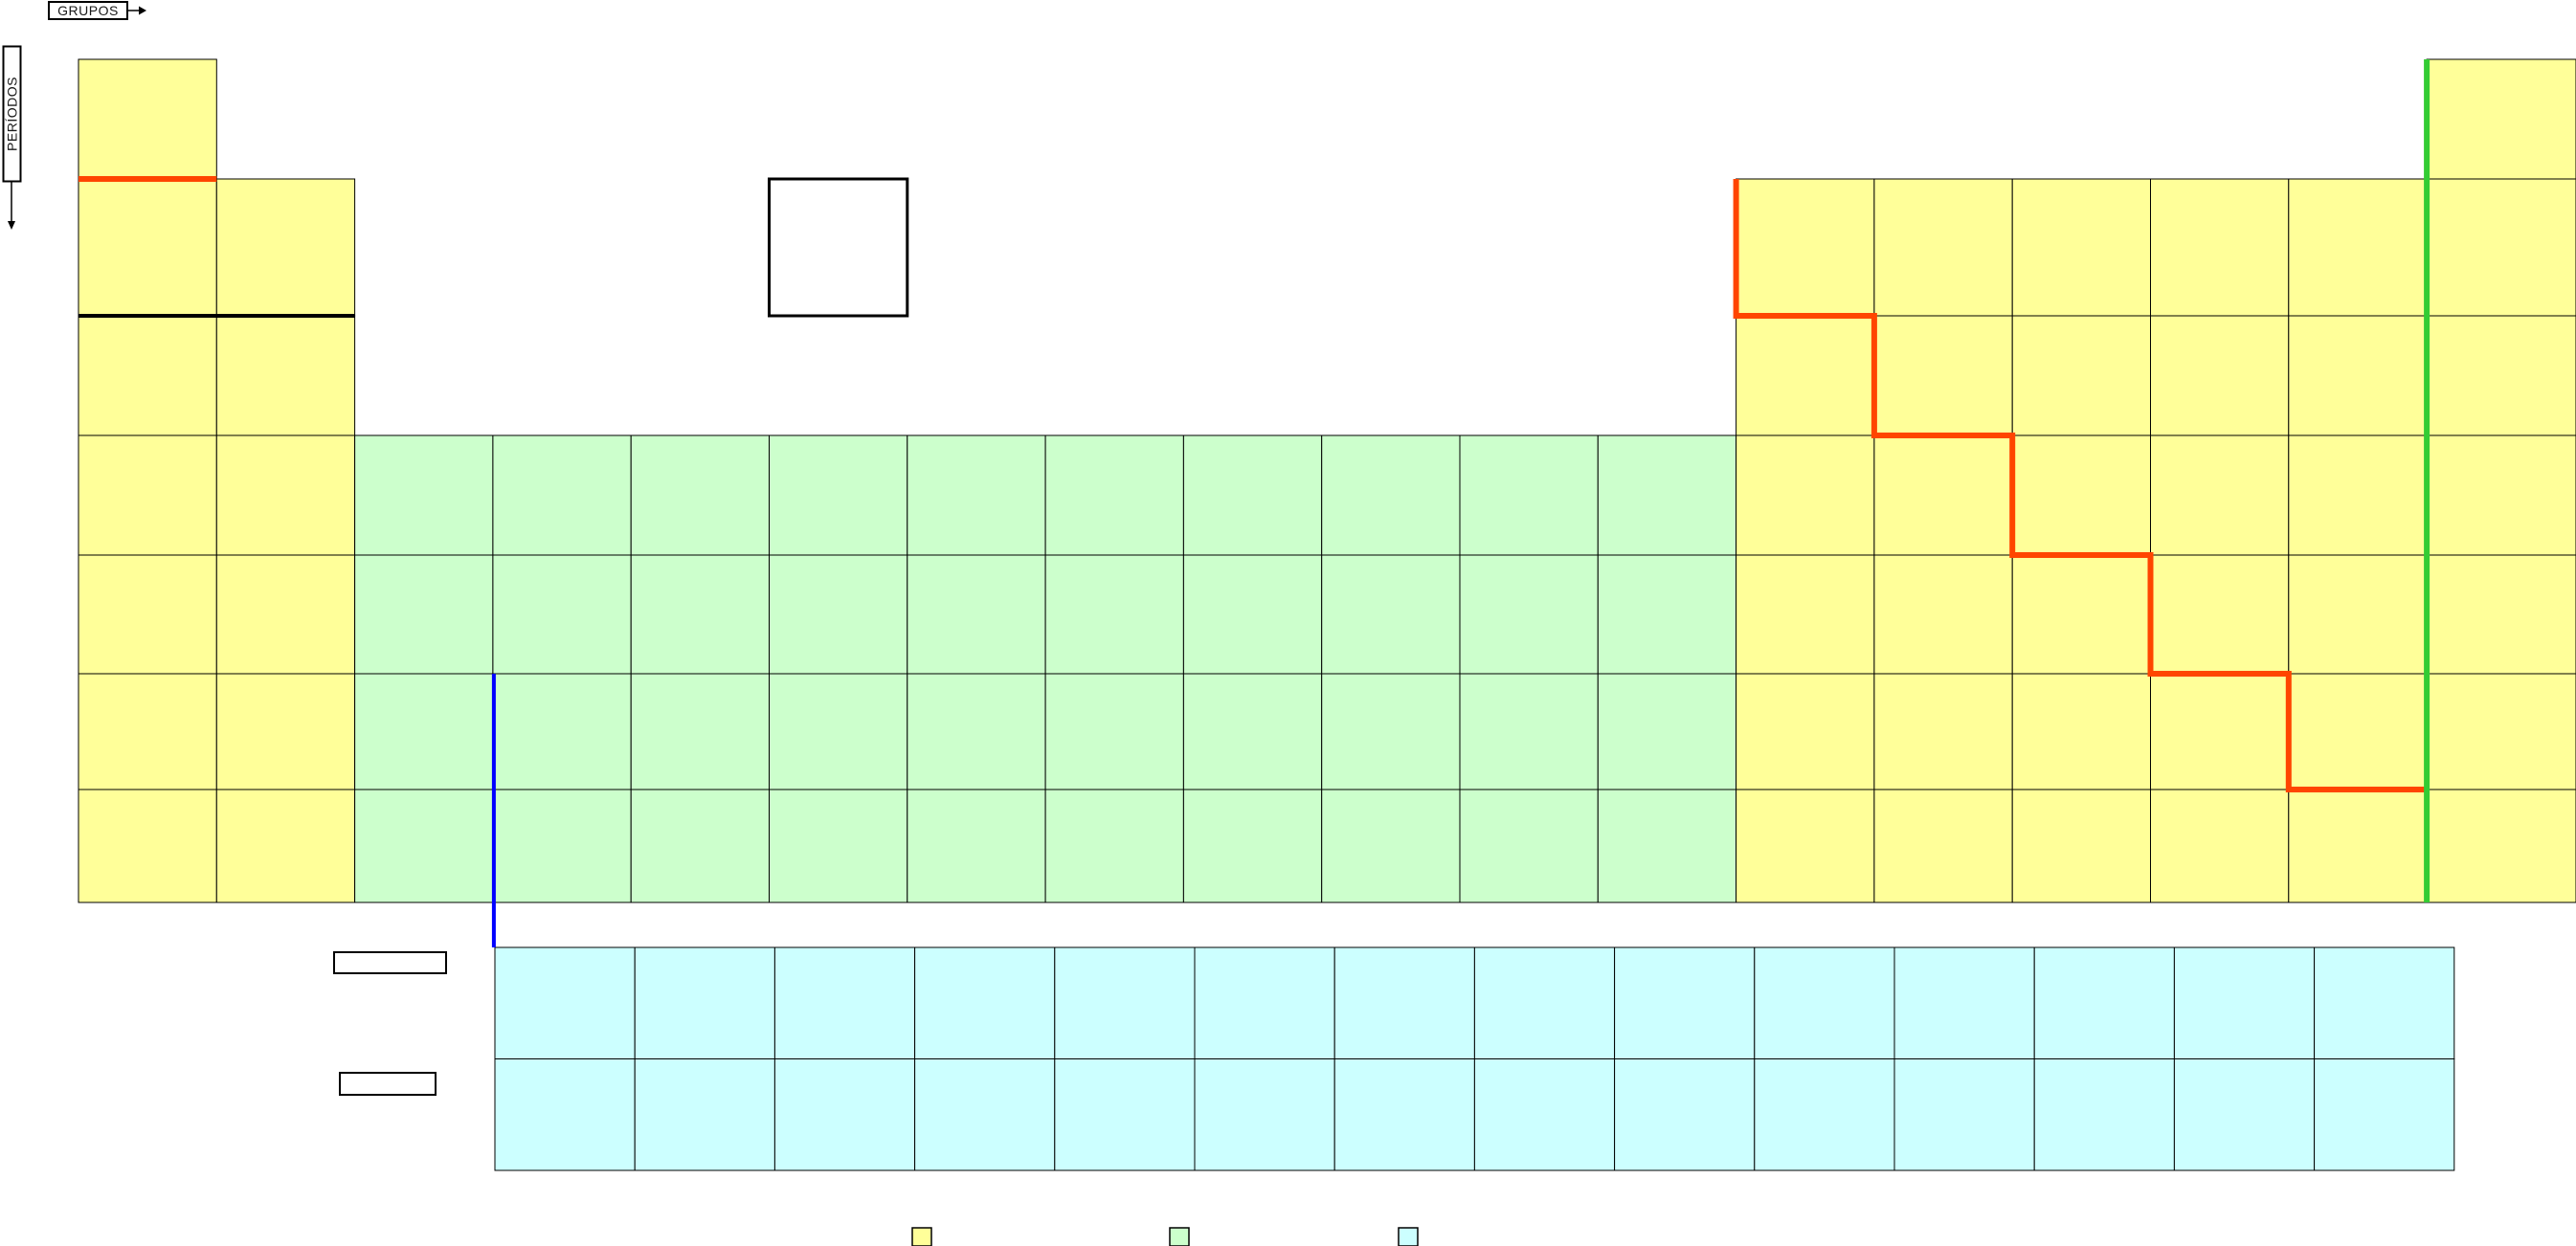  Describe the element at coordinates (12, 114) in the screenshot. I see `periods-axis-label: PERÍODOS` at that location.